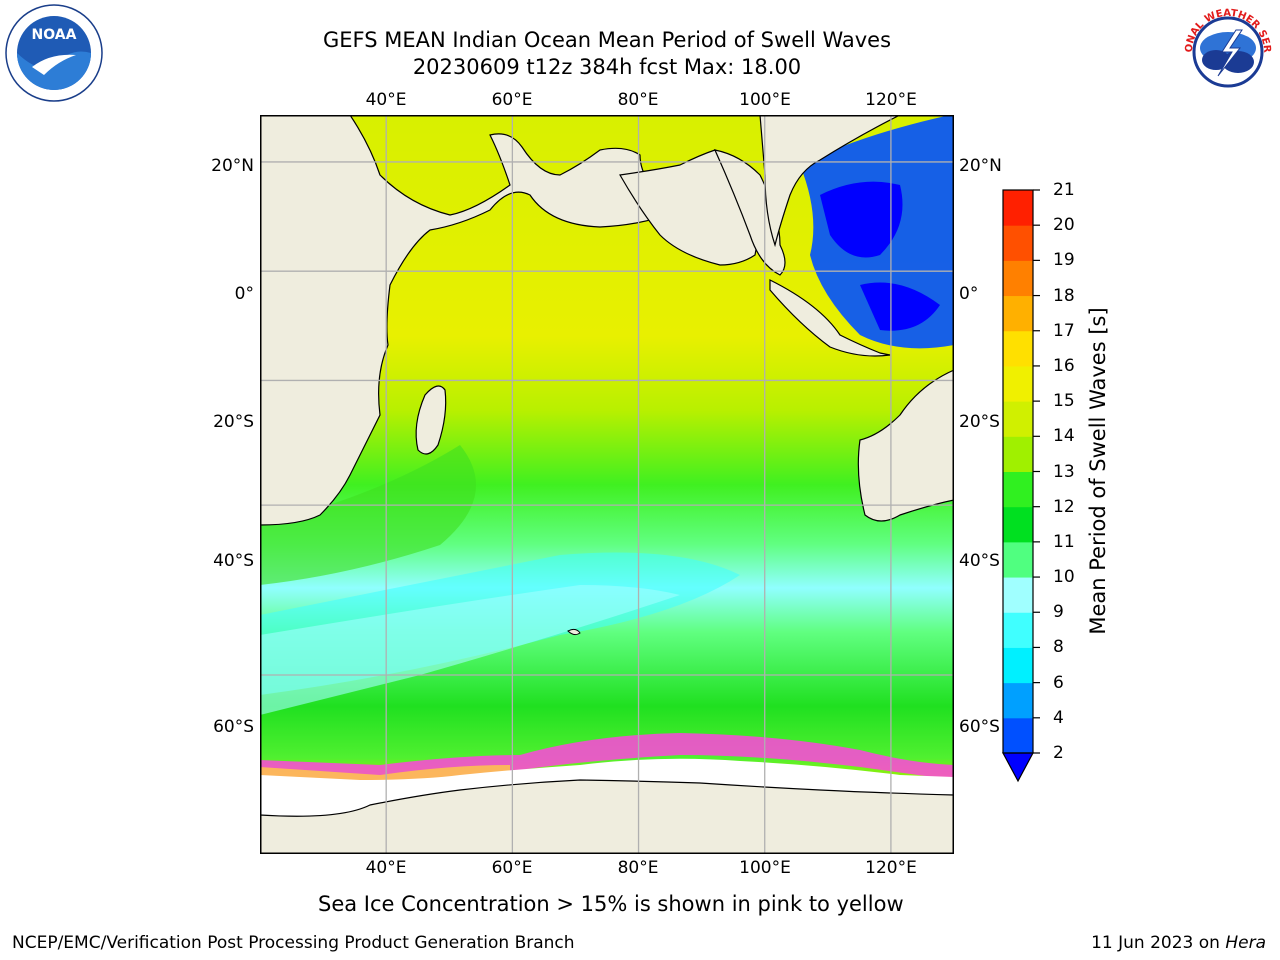  Describe the element at coordinates (54, 53) in the screenshot. I see `noaa-logo: NOAA` at that location.